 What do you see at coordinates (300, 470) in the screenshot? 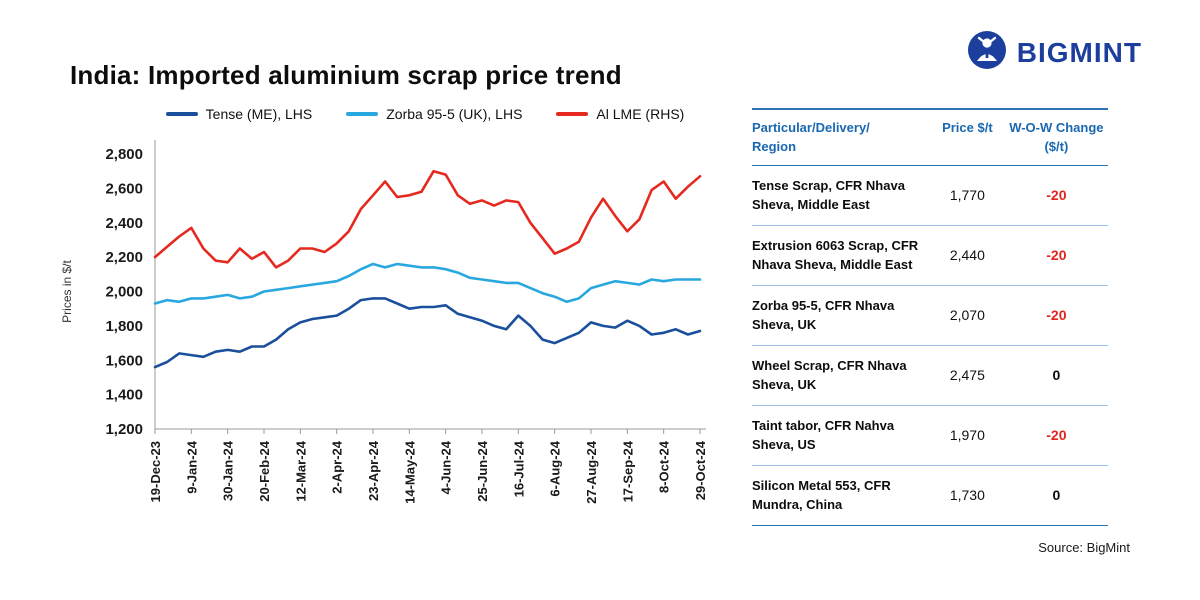
I see `x-axis-tick-label: 12-Mar-24` at bounding box center [300, 470].